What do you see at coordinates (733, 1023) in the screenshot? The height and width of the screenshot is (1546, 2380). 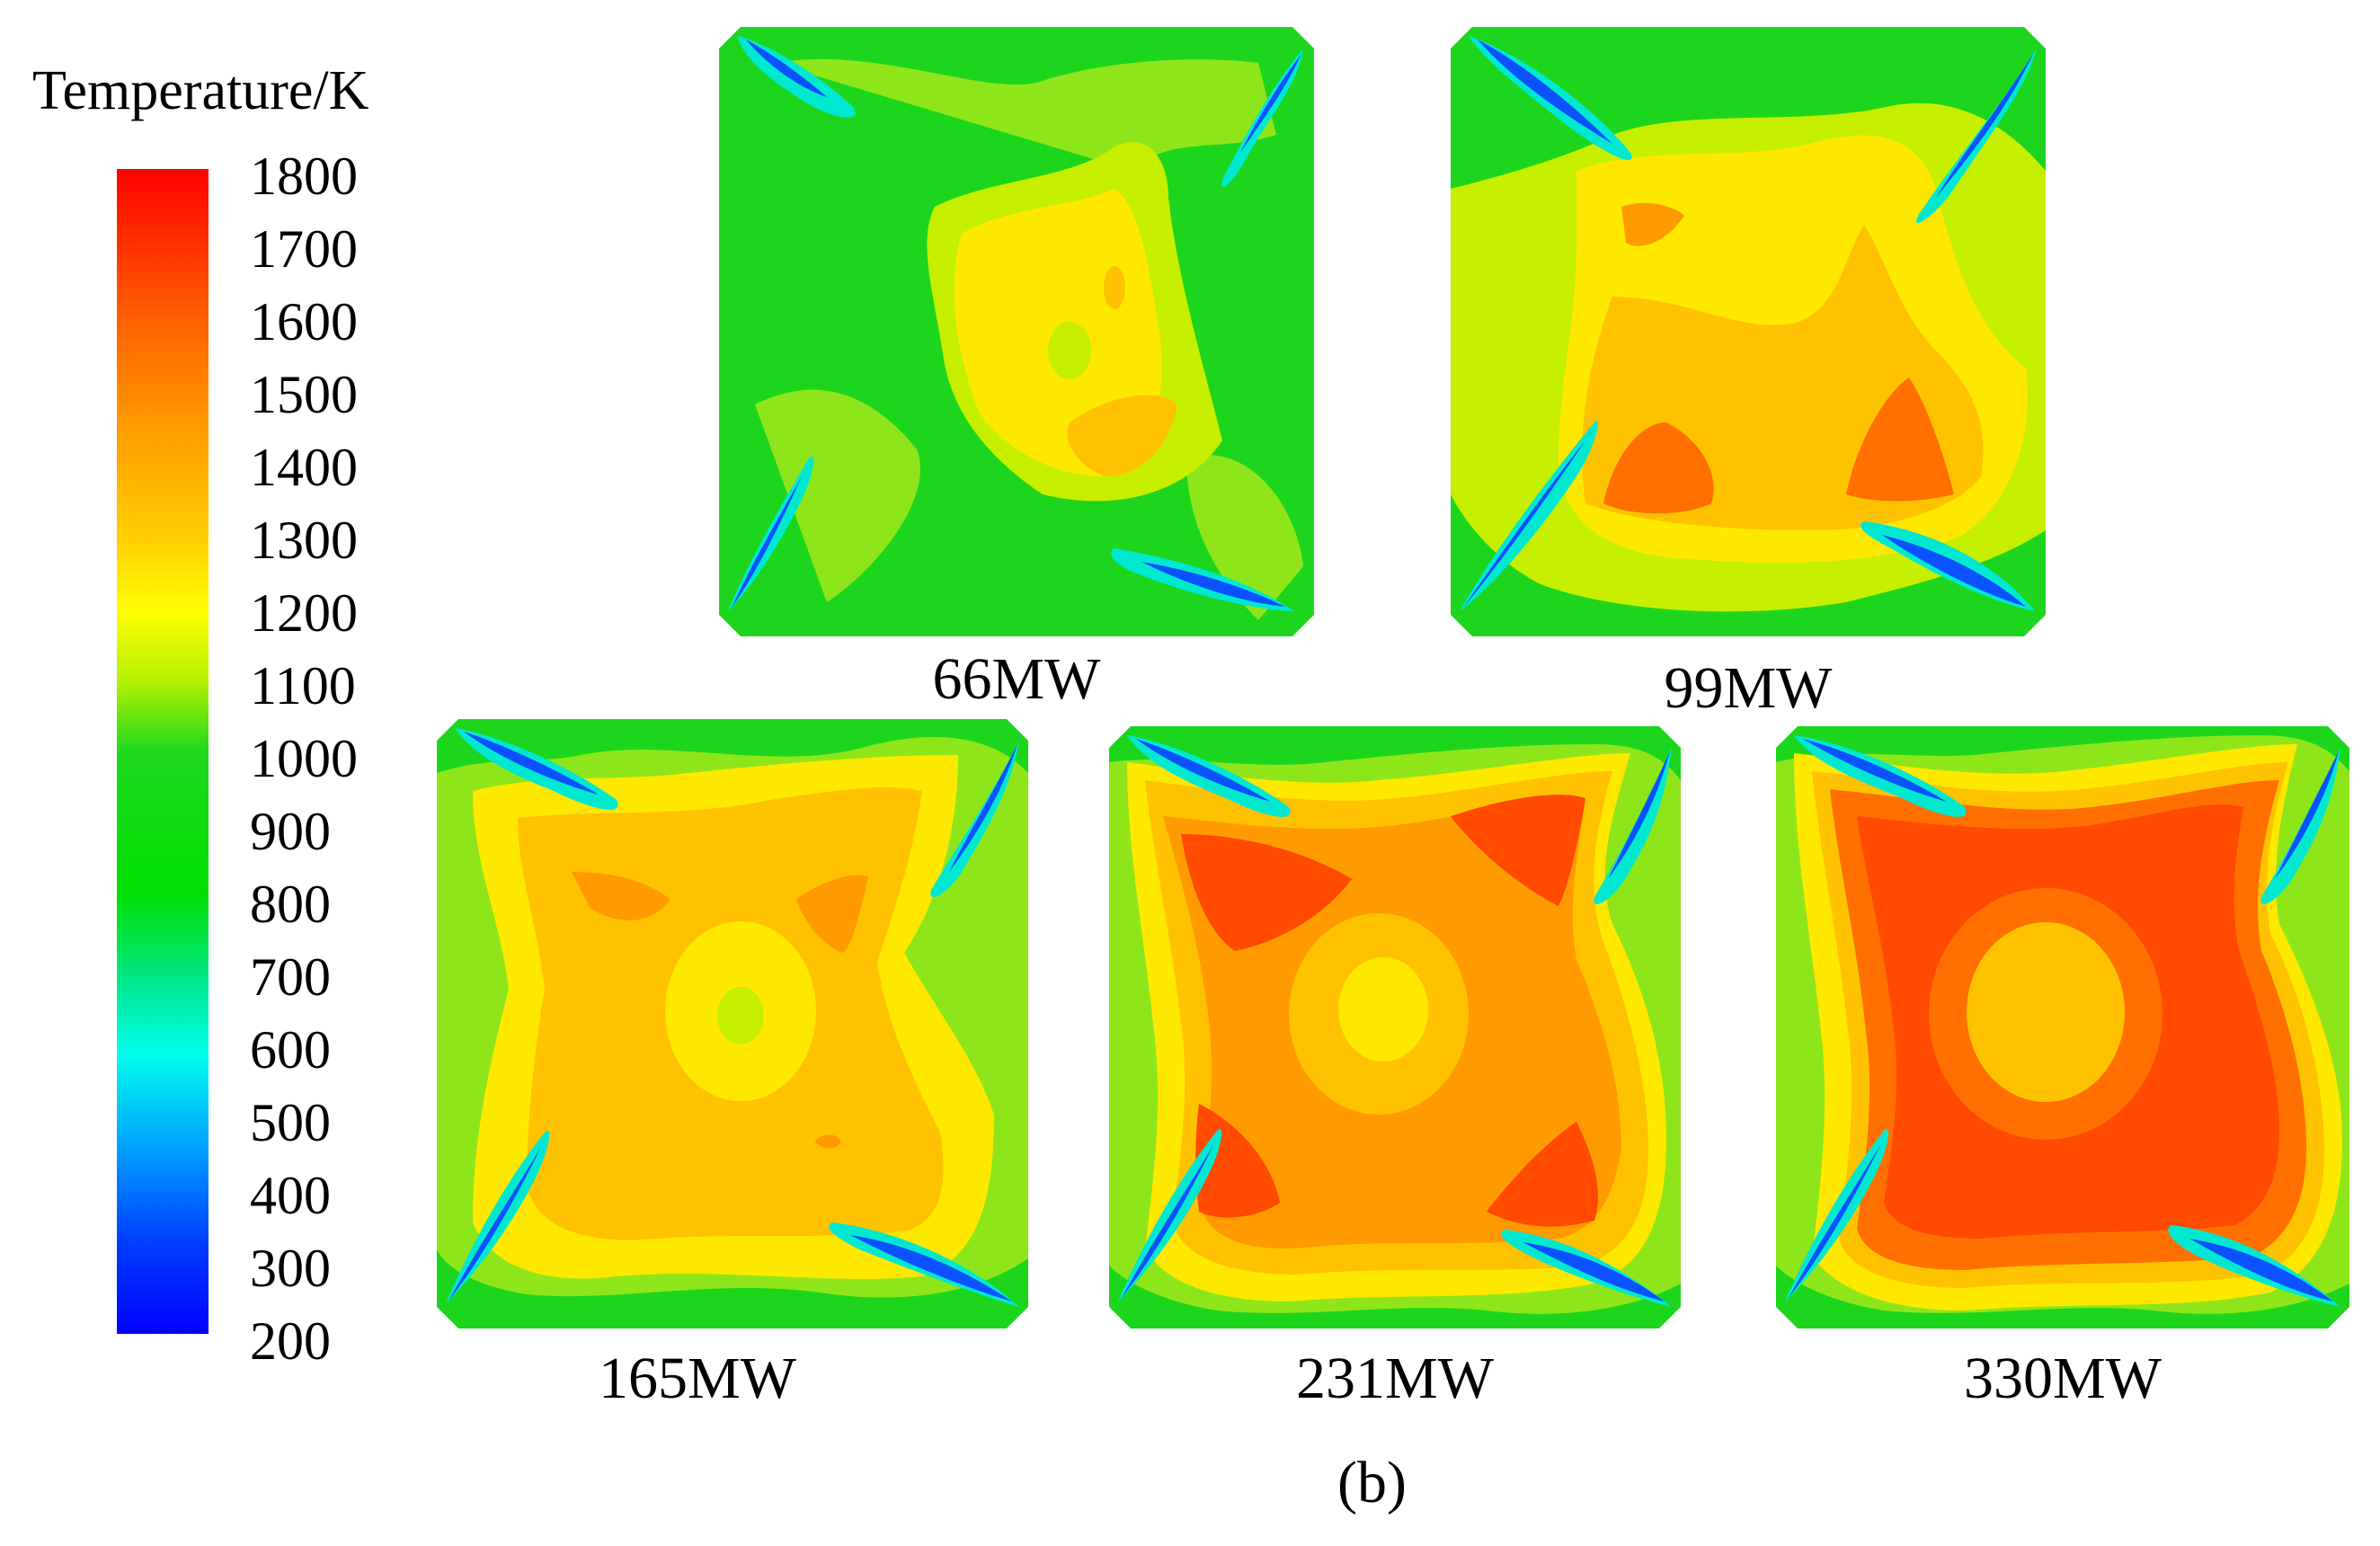 I see `contour-panel-165mw` at bounding box center [733, 1023].